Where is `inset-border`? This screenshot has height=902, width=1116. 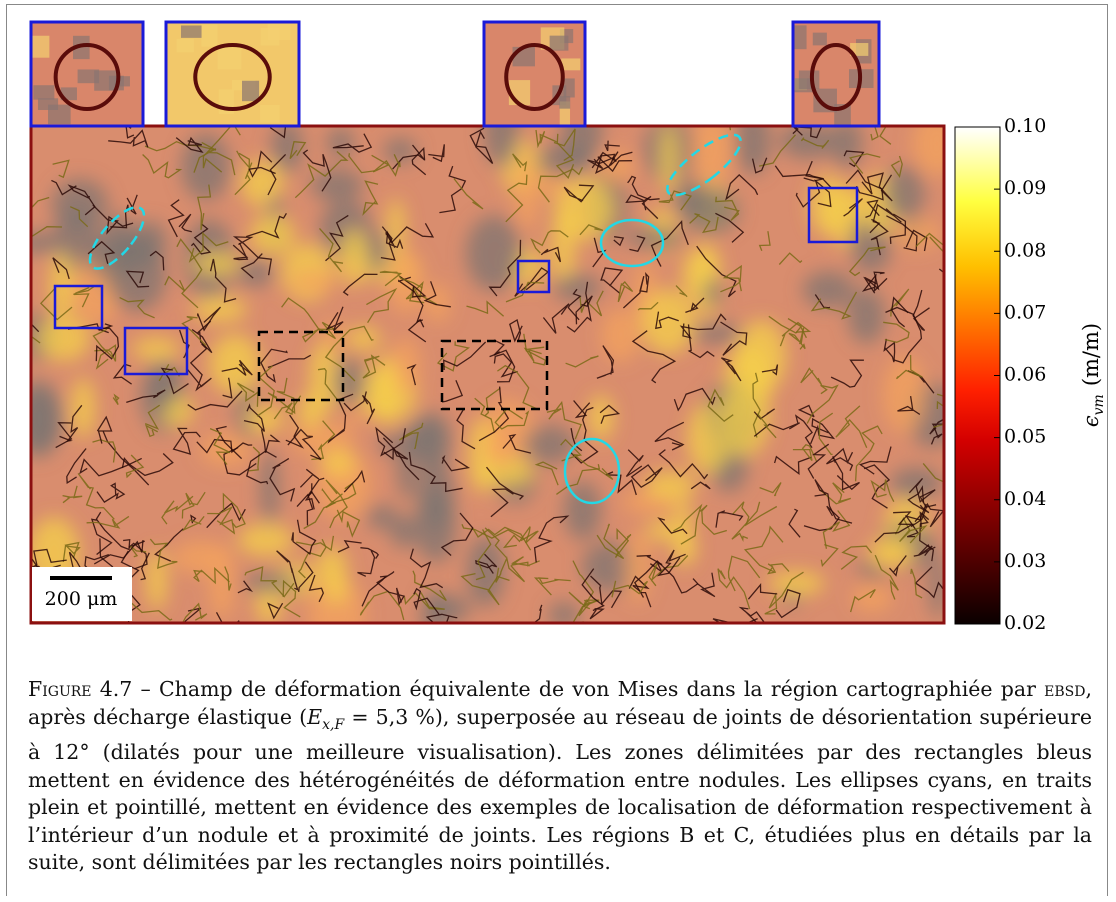
inset-border is located at coordinates (87, 74).